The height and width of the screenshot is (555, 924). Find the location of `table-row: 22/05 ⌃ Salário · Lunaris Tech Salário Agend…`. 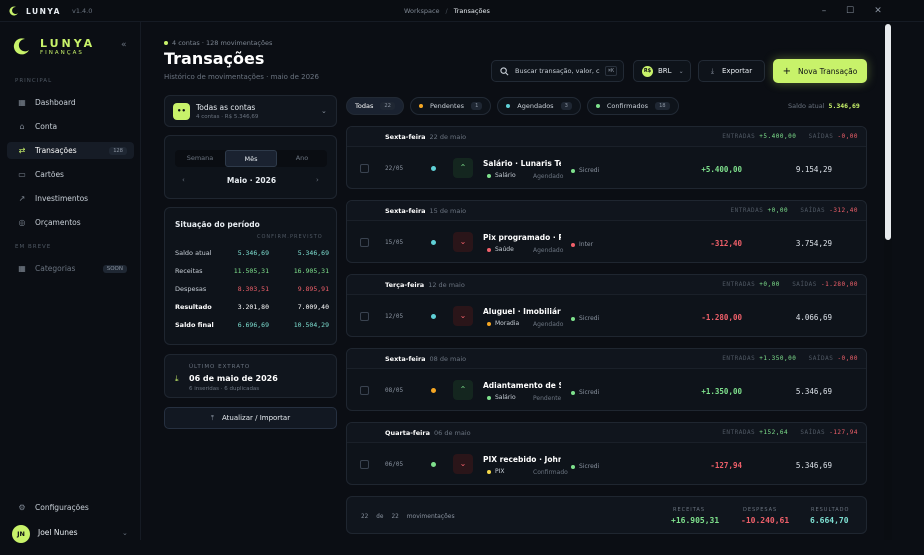

table-row: 22/05 ⌃ Salário · Lunaris Tech Salário Agend… is located at coordinates (606, 167).